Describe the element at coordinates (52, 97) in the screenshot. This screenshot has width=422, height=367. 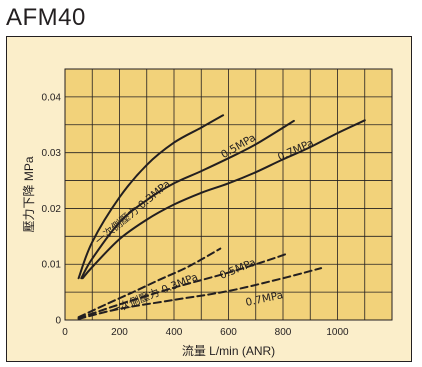
I see `y-tick-label: 0.04` at that location.